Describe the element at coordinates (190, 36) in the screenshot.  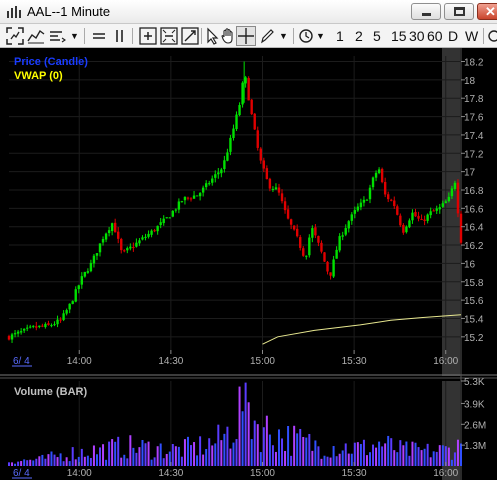
I see `zoom-auto-icon` at that location.